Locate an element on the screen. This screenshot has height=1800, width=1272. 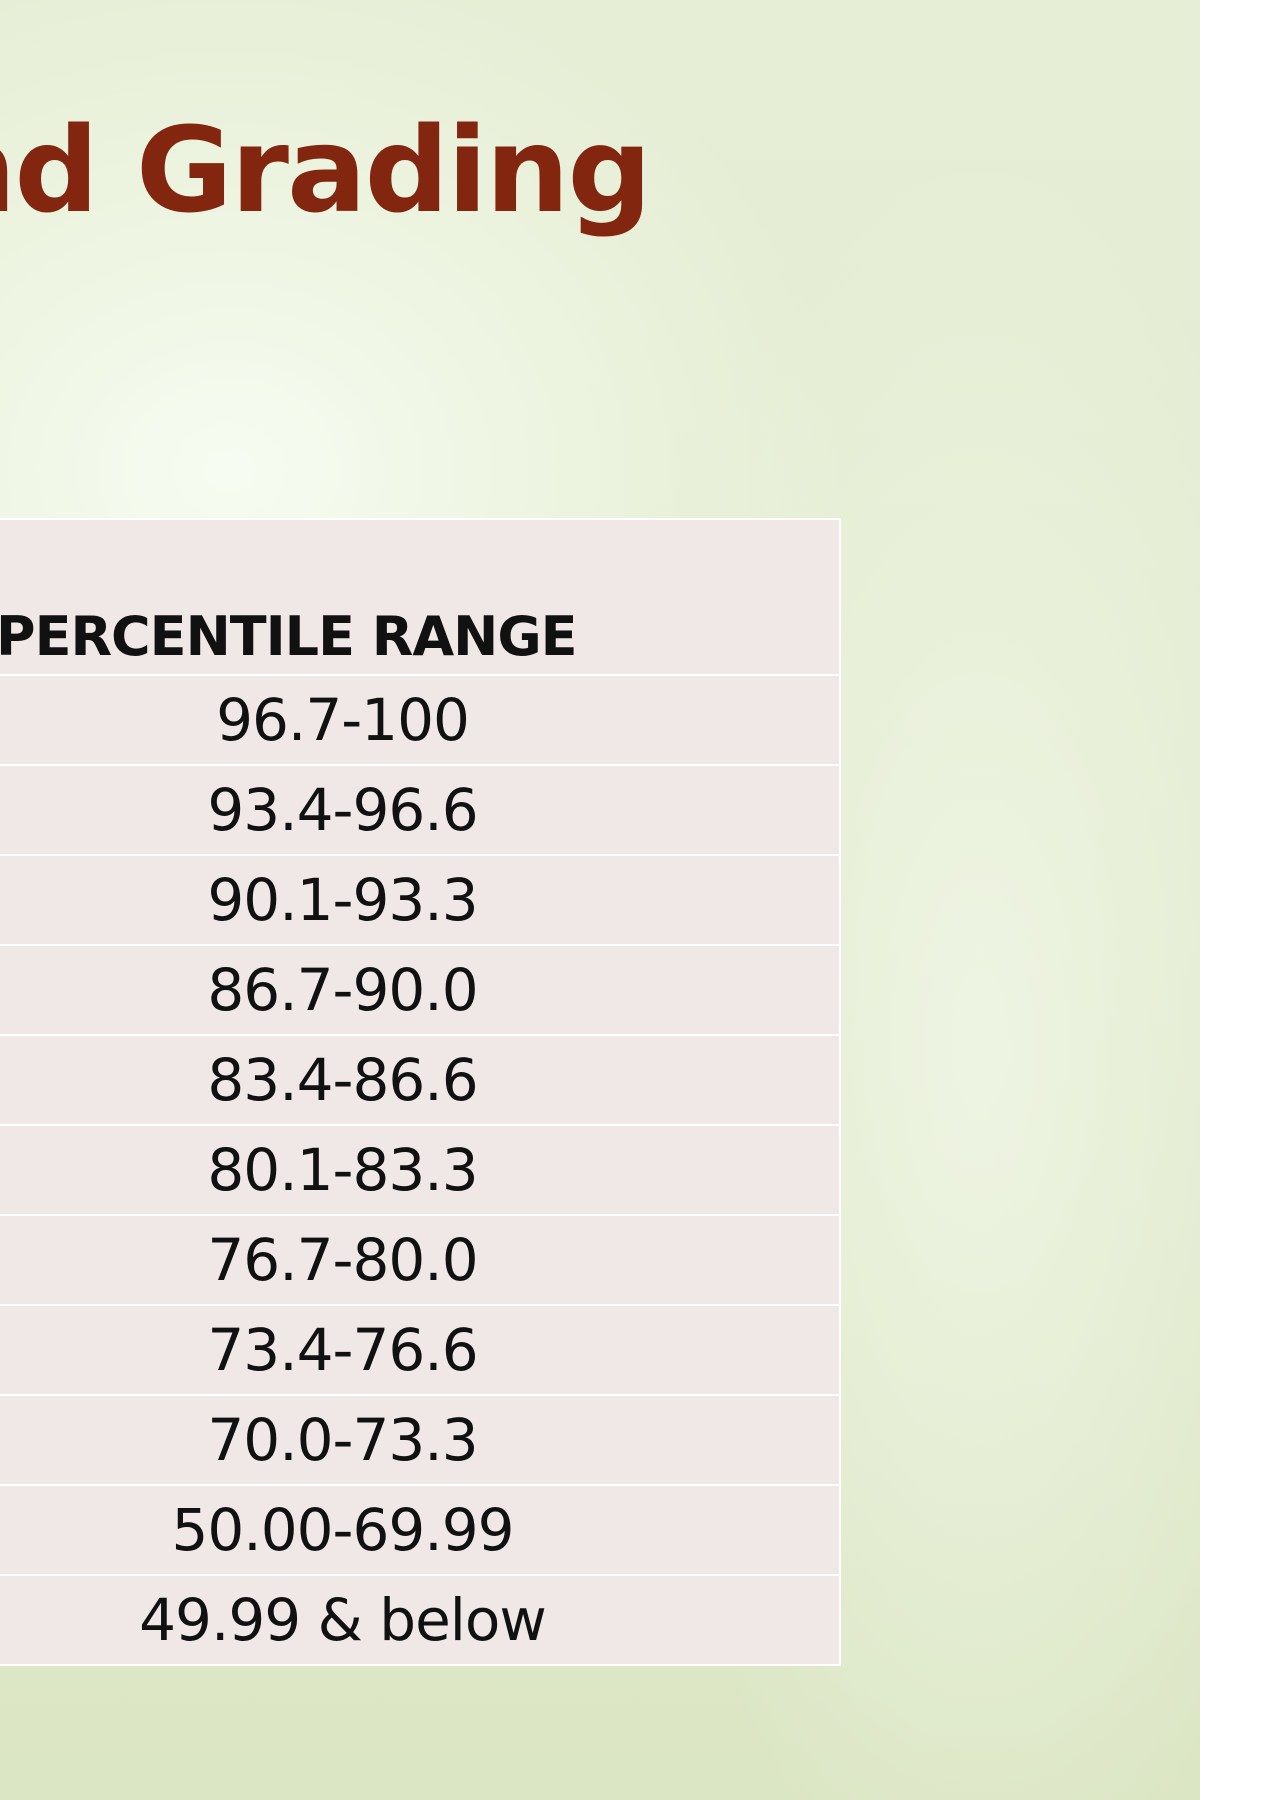
percentile-range-cell: 93.4-96.6 is located at coordinates (420, 810).